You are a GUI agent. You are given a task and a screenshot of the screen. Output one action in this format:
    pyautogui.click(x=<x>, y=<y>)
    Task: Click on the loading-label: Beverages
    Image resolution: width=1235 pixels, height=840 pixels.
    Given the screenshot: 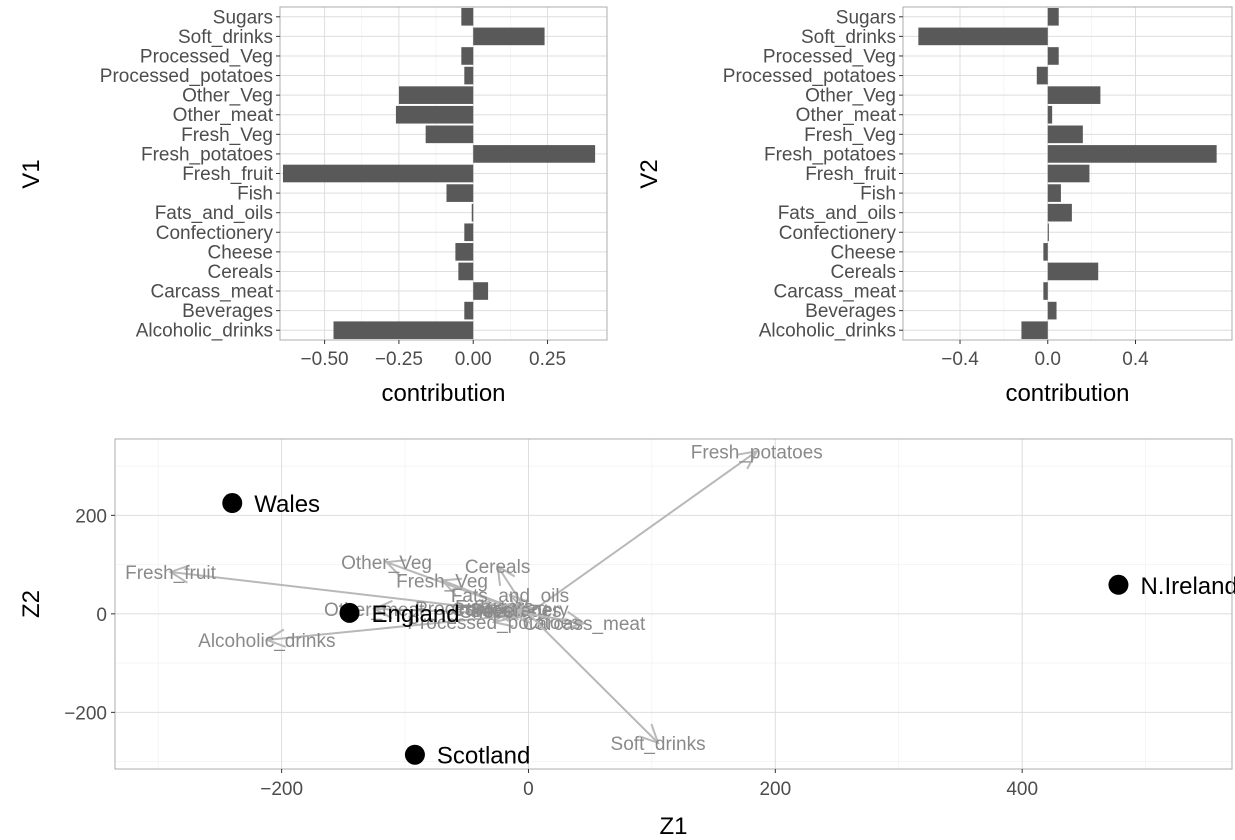 What is the action you would take?
    pyautogui.click(x=516, y=611)
    